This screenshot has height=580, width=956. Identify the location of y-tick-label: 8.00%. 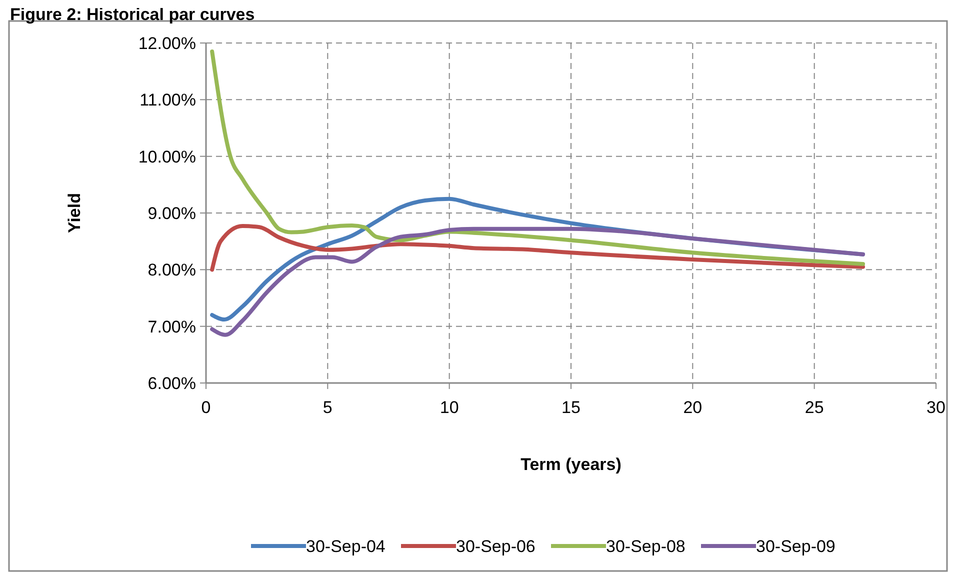
(172, 270).